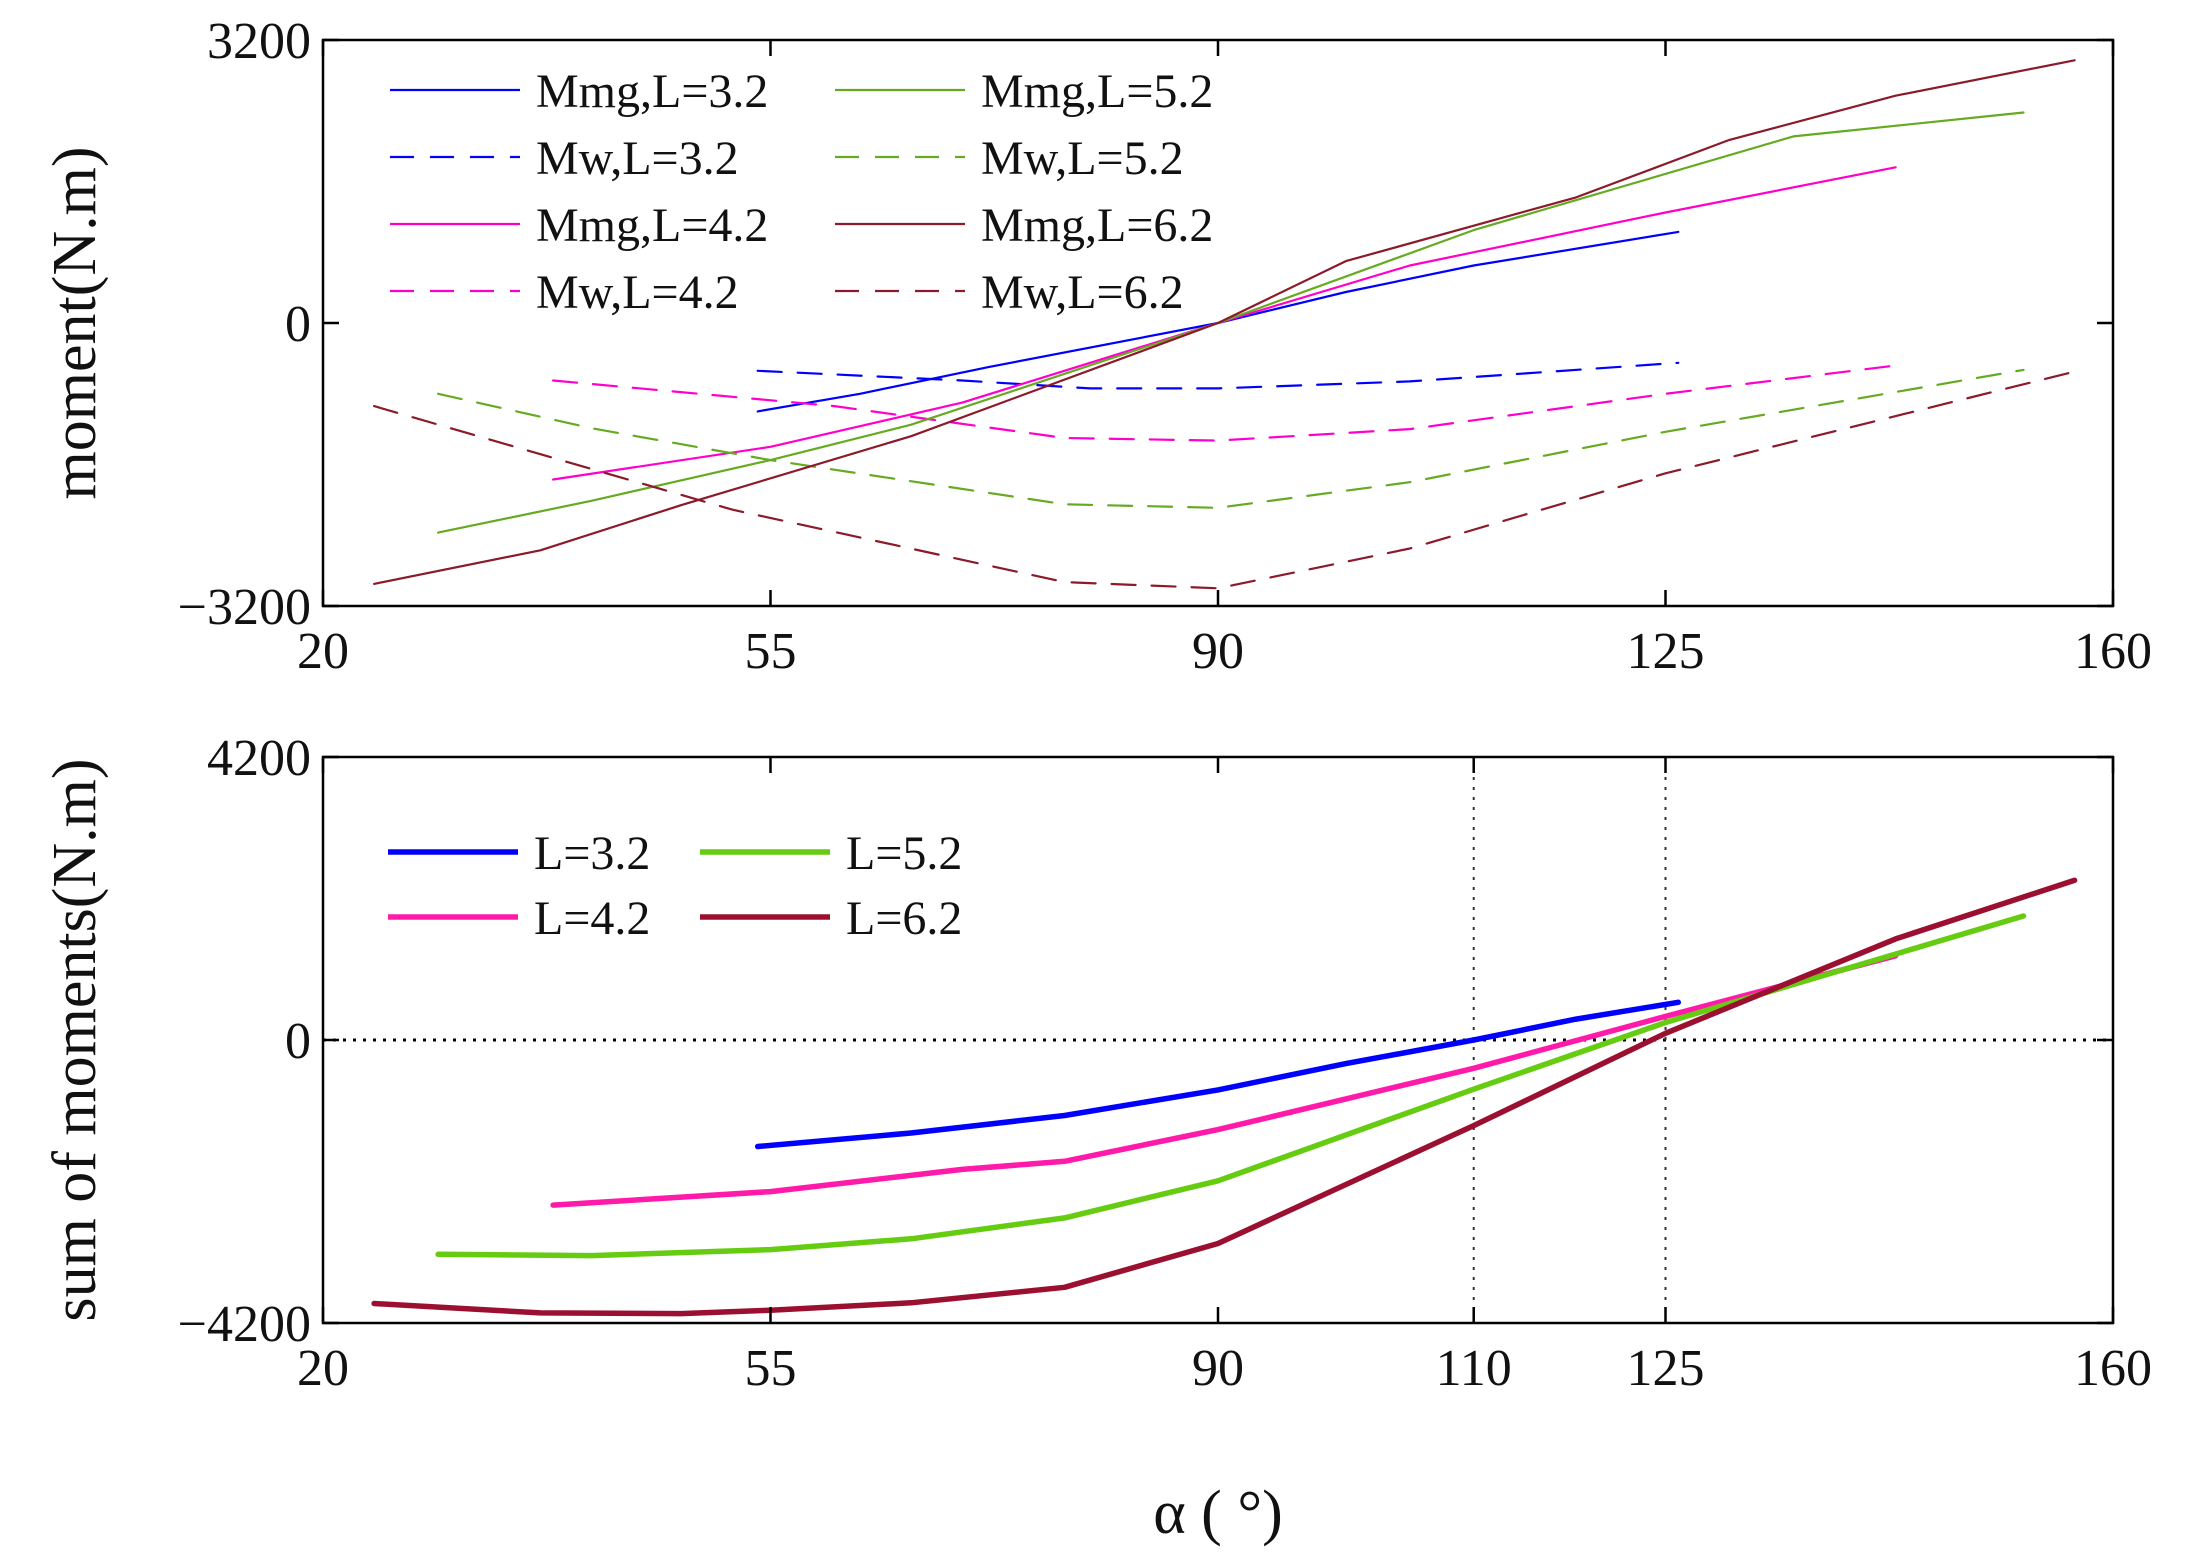 Image resolution: width=2193 pixels, height=1563 pixels. I want to click on legend-label-top-2: Mmg,L=4.2, so click(652, 225).